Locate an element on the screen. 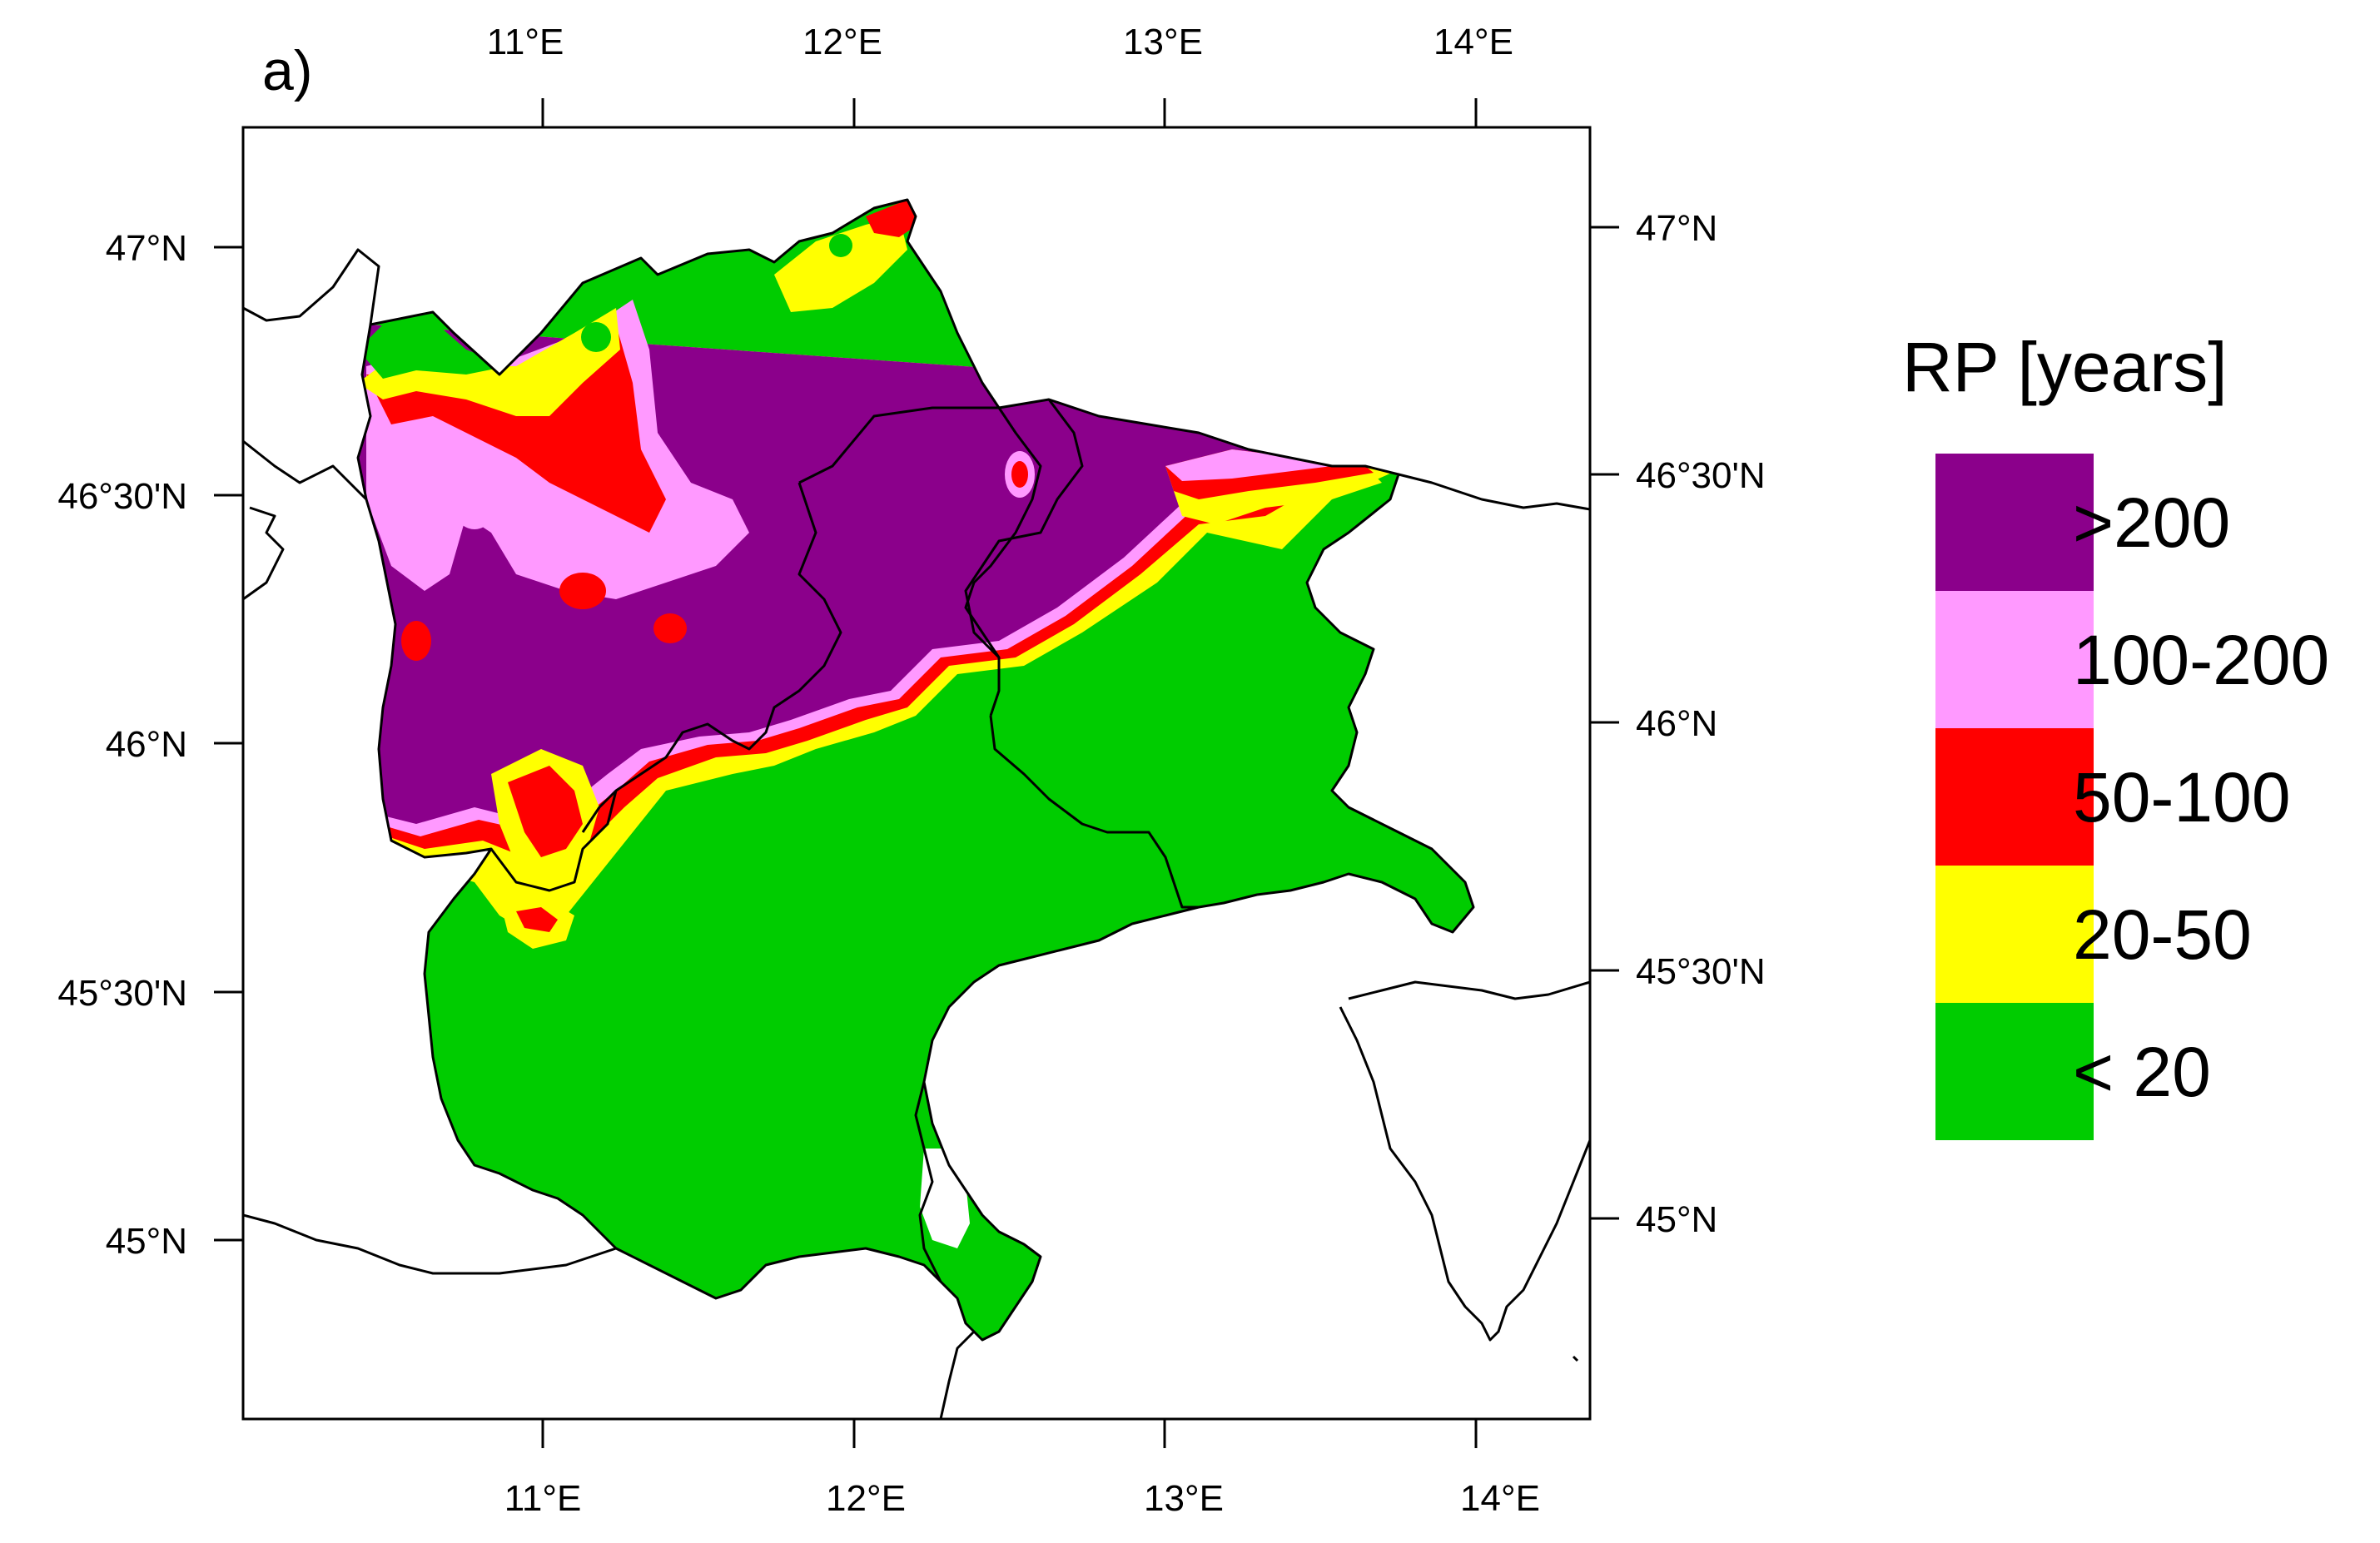  legend-swatch-lt20 is located at coordinates (2014, 1071).